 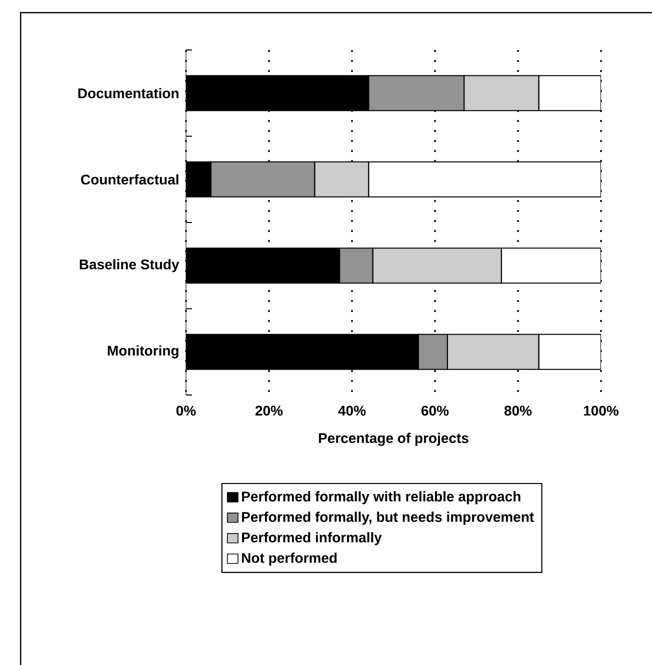 I want to click on y-tick-label: Baseline Study, so click(x=130, y=265).